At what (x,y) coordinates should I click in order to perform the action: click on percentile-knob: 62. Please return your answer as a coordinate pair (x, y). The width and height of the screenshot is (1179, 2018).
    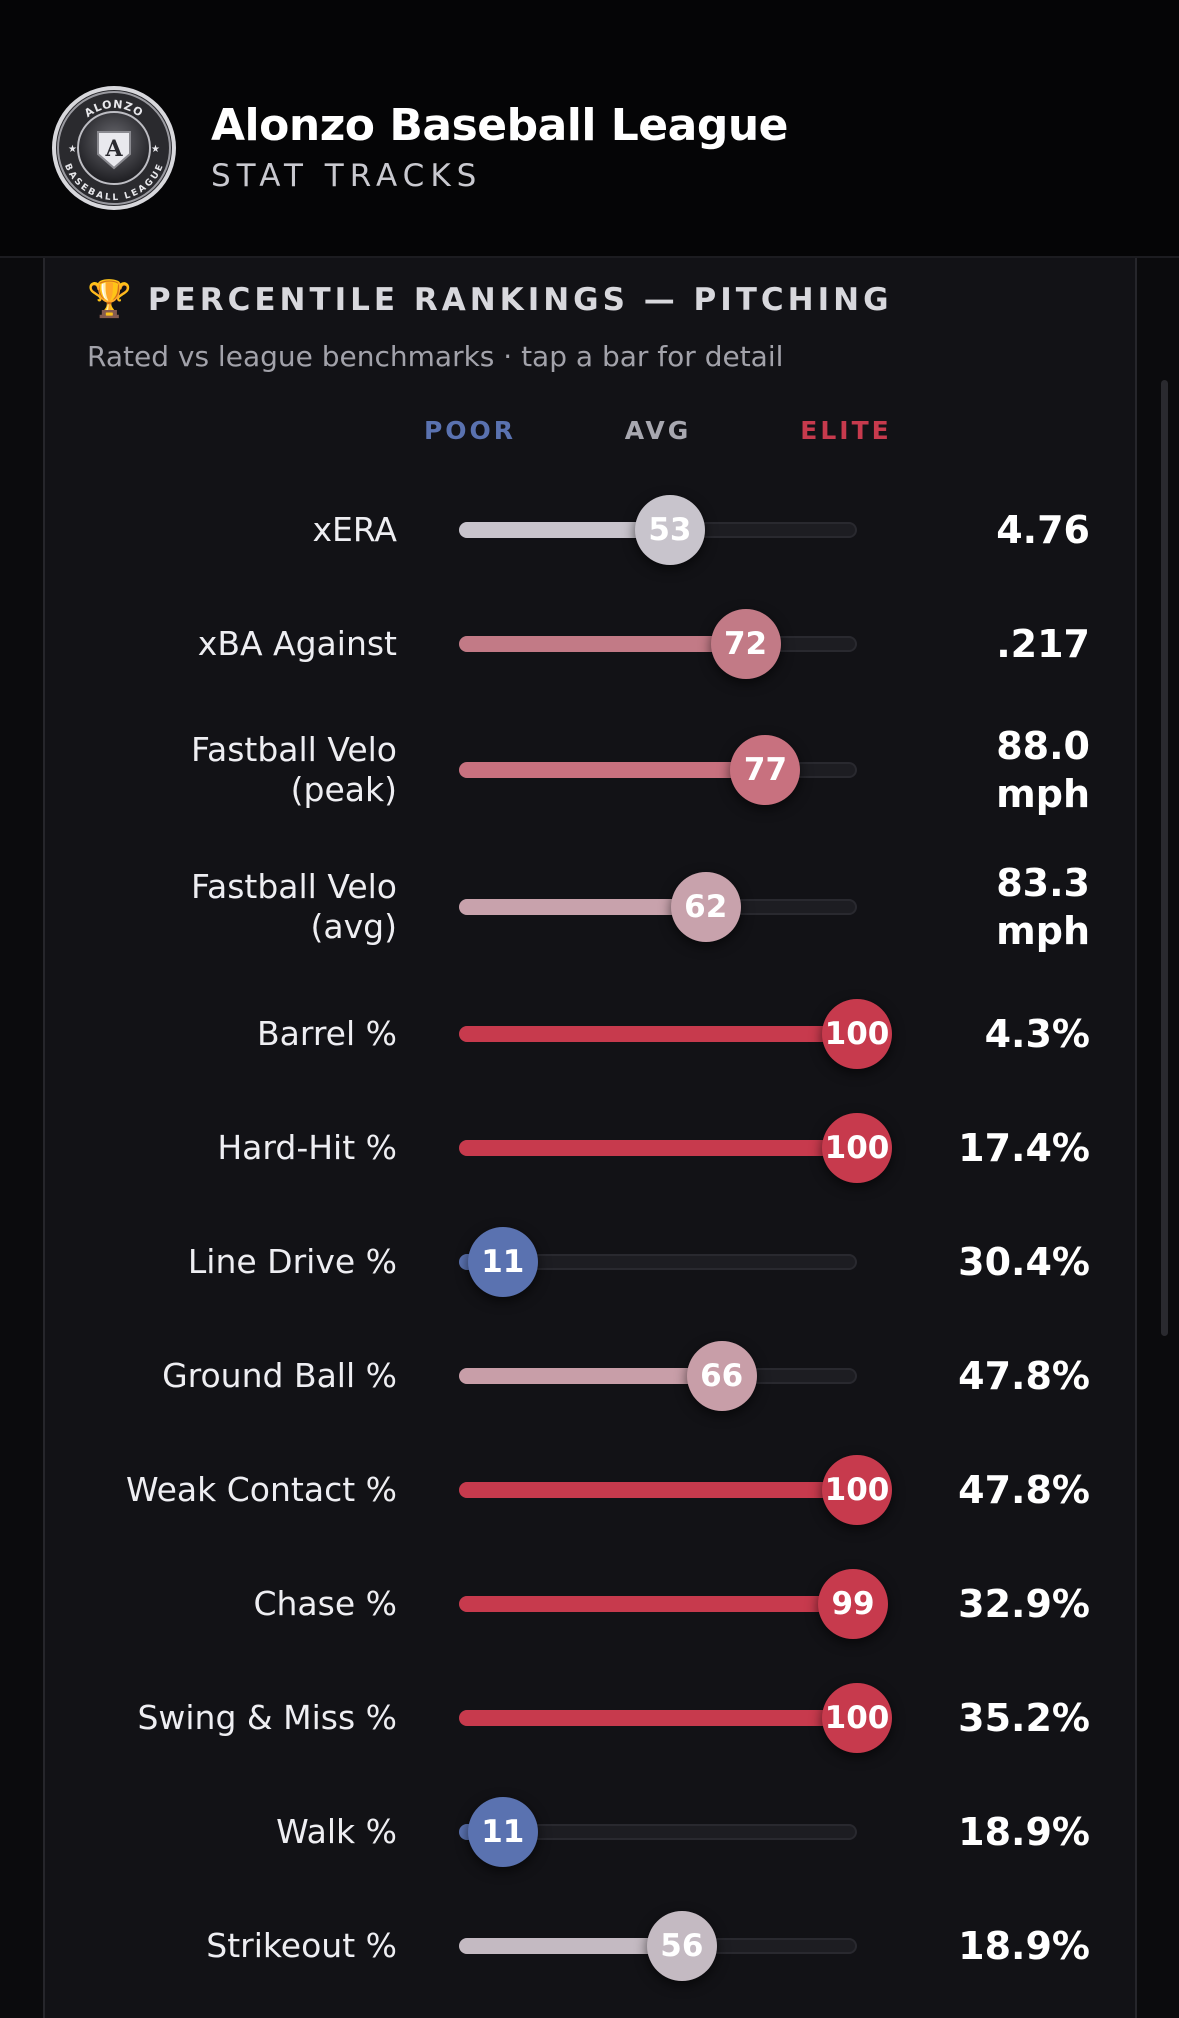
    Looking at the image, I should click on (705, 907).